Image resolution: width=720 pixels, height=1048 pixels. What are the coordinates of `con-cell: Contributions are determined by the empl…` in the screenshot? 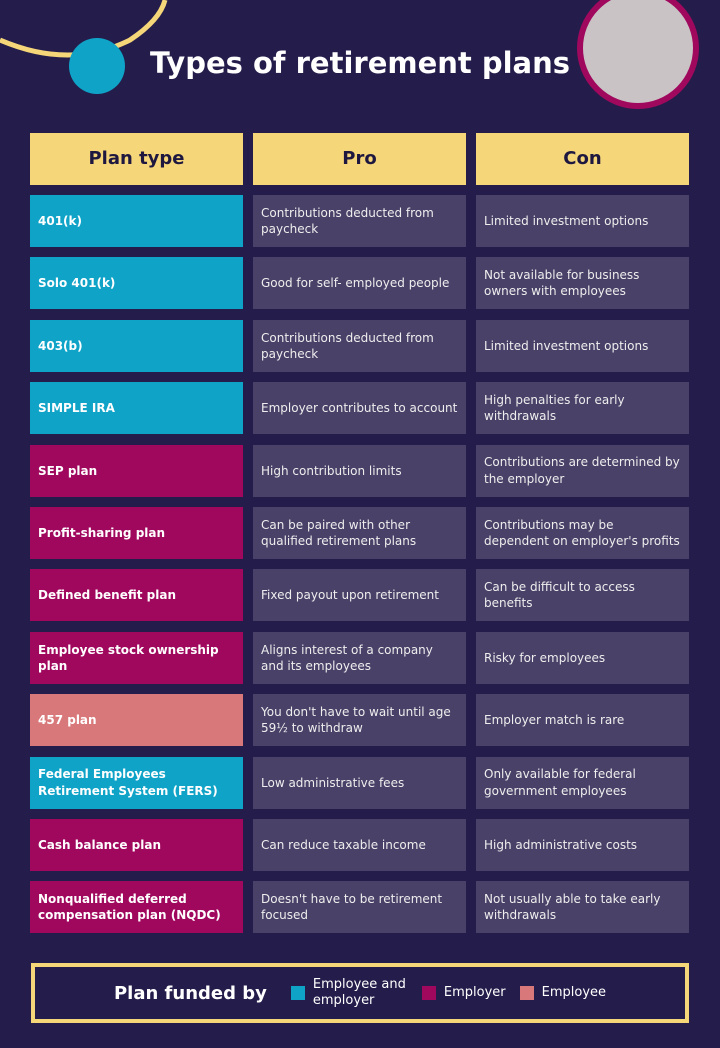 It's located at (582, 470).